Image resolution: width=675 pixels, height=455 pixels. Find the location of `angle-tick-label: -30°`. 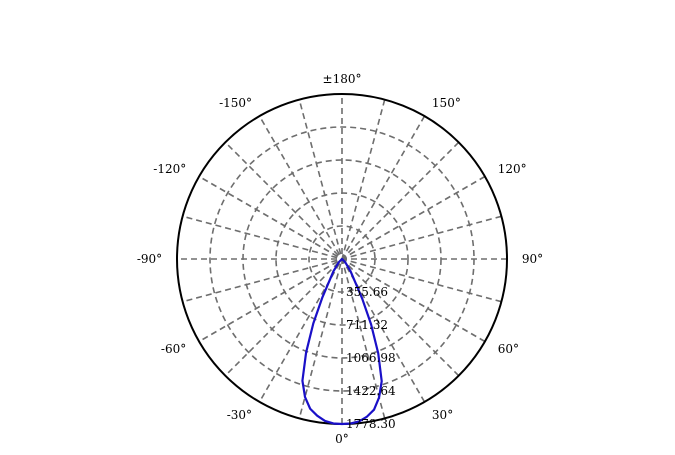

angle-tick-label: -30° is located at coordinates (239, 415).